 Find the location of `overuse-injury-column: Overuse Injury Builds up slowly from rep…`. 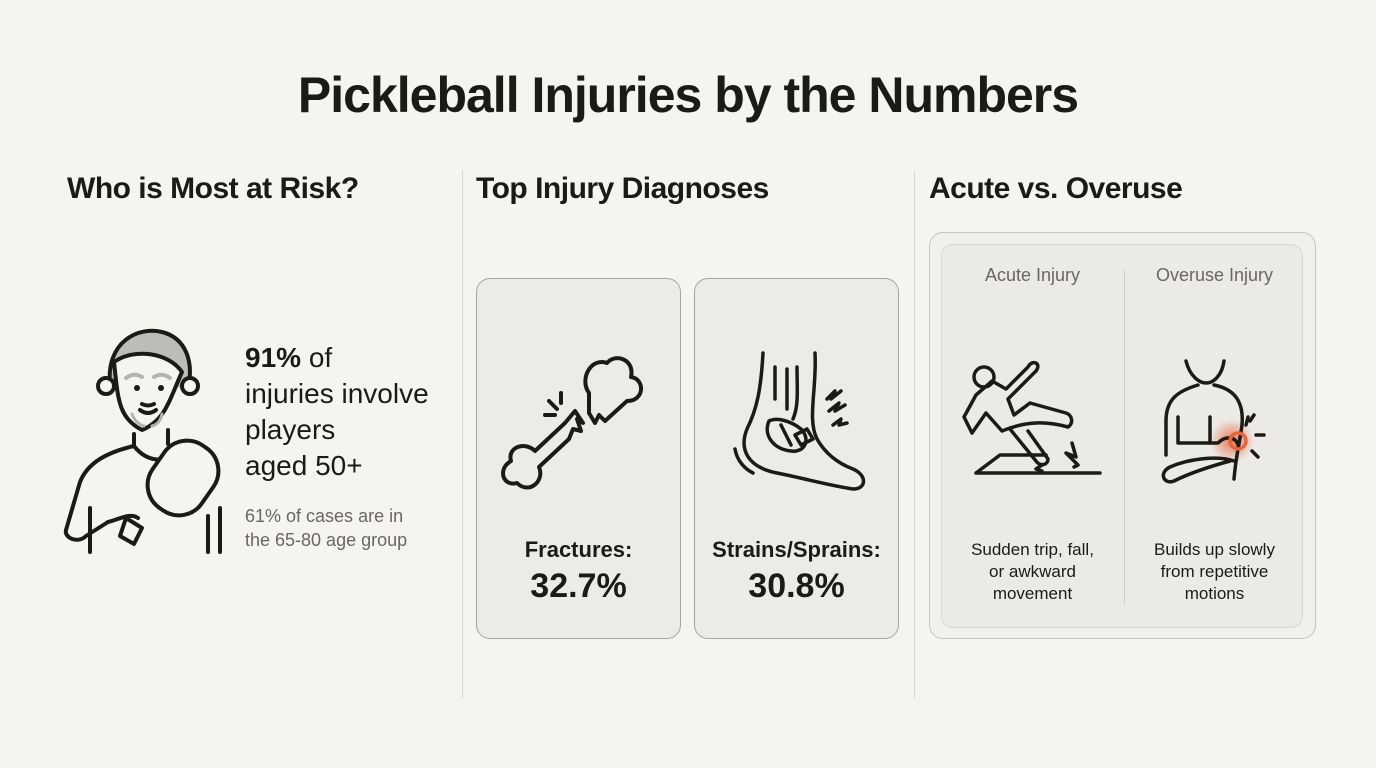

overuse-injury-column: Overuse Injury Builds up slowly from rep… is located at coordinates (1214, 436).